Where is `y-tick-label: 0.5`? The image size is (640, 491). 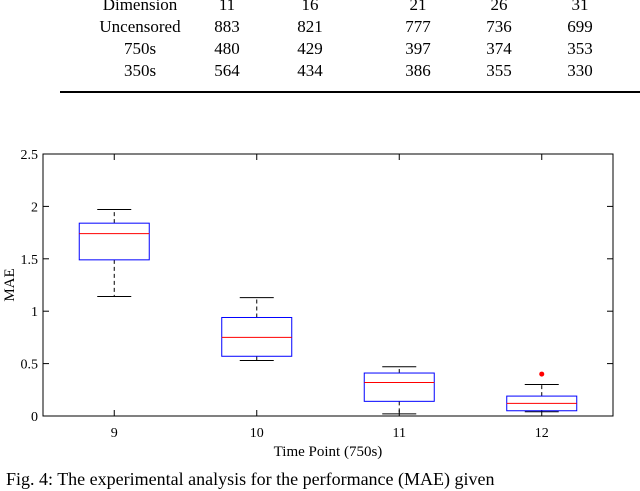 y-tick-label: 0.5 is located at coordinates (30, 365).